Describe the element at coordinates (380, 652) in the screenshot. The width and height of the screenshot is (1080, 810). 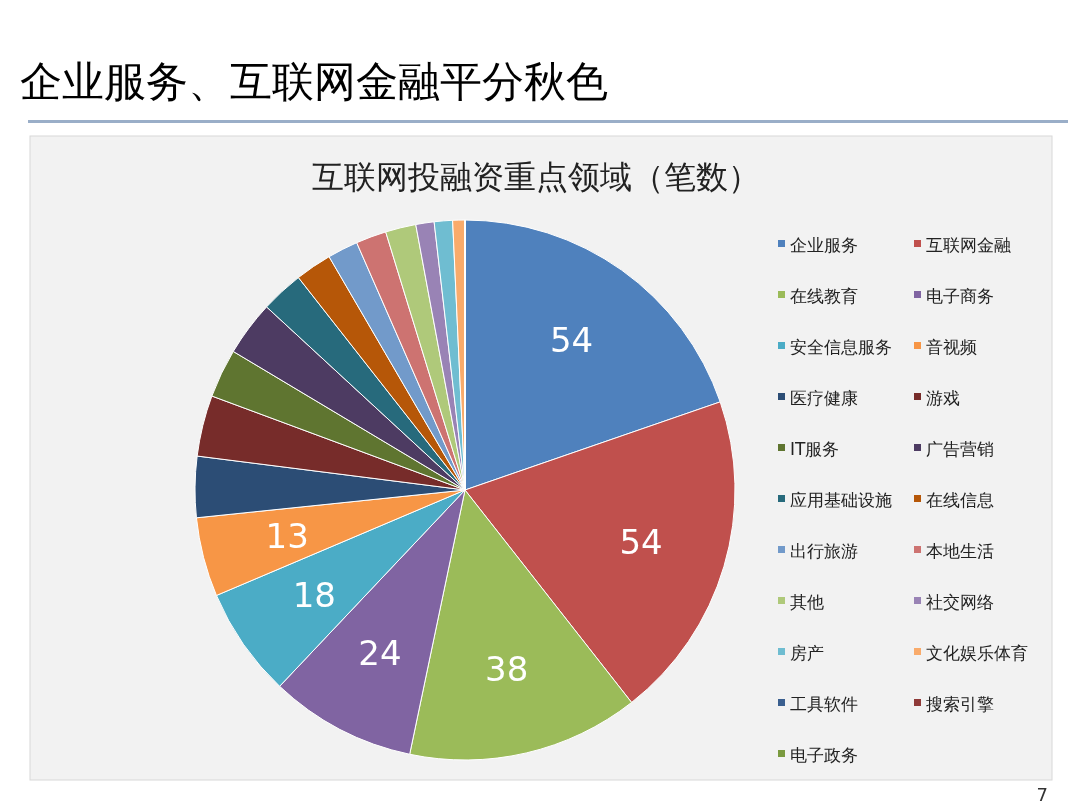
I see `data-label: 24` at that location.